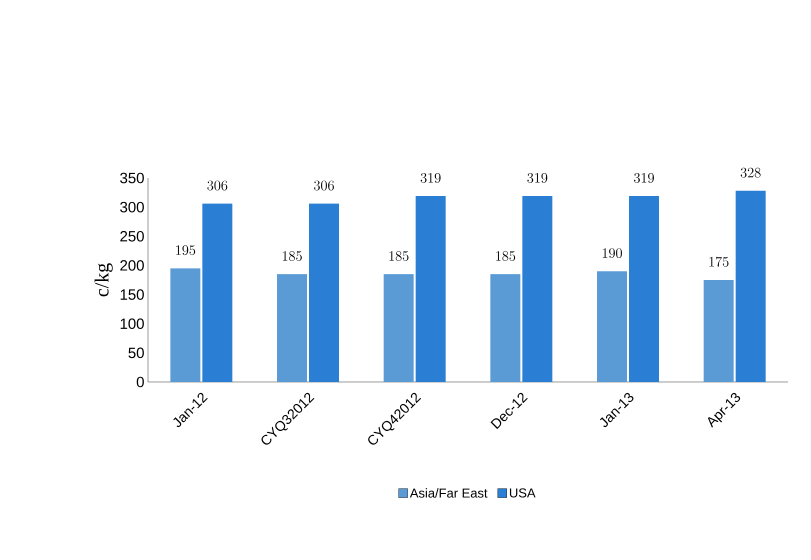  Describe the element at coordinates (103, 279) in the screenshot. I see `y-axis-title: c/kg` at that location.